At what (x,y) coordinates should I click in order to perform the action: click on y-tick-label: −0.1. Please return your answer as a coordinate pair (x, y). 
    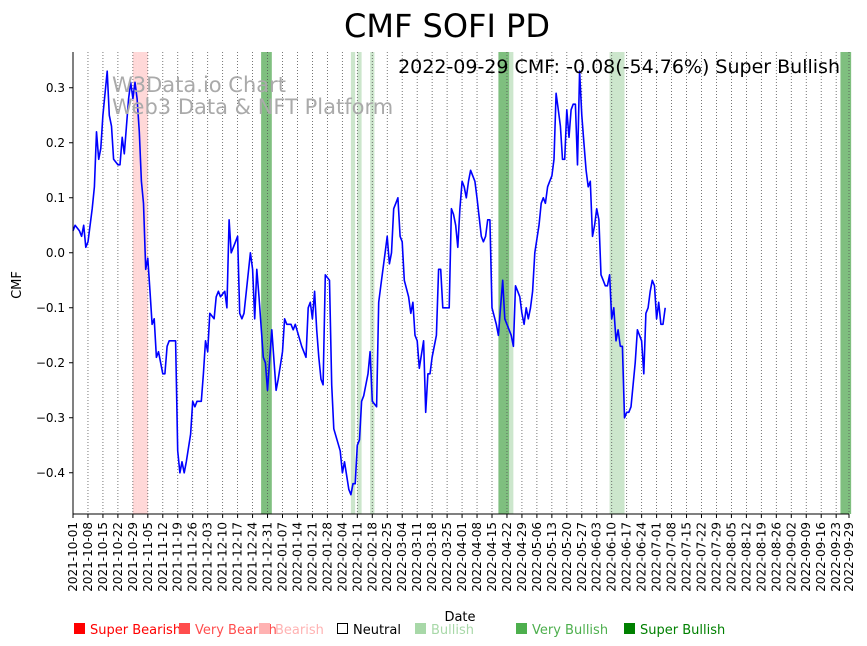
    Looking at the image, I should click on (50, 308).